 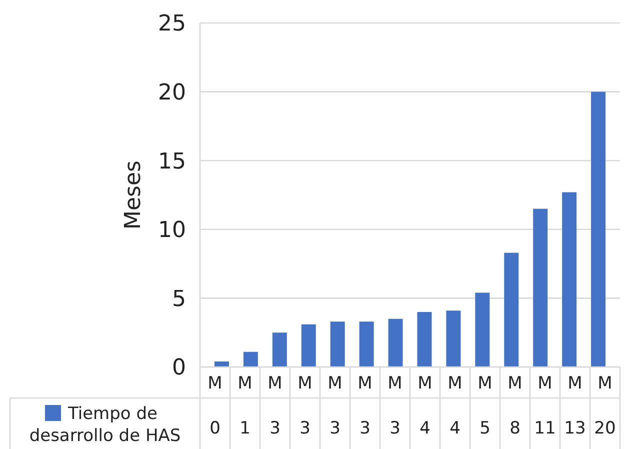 I want to click on y-axis-title: Meses, so click(x=133, y=195).